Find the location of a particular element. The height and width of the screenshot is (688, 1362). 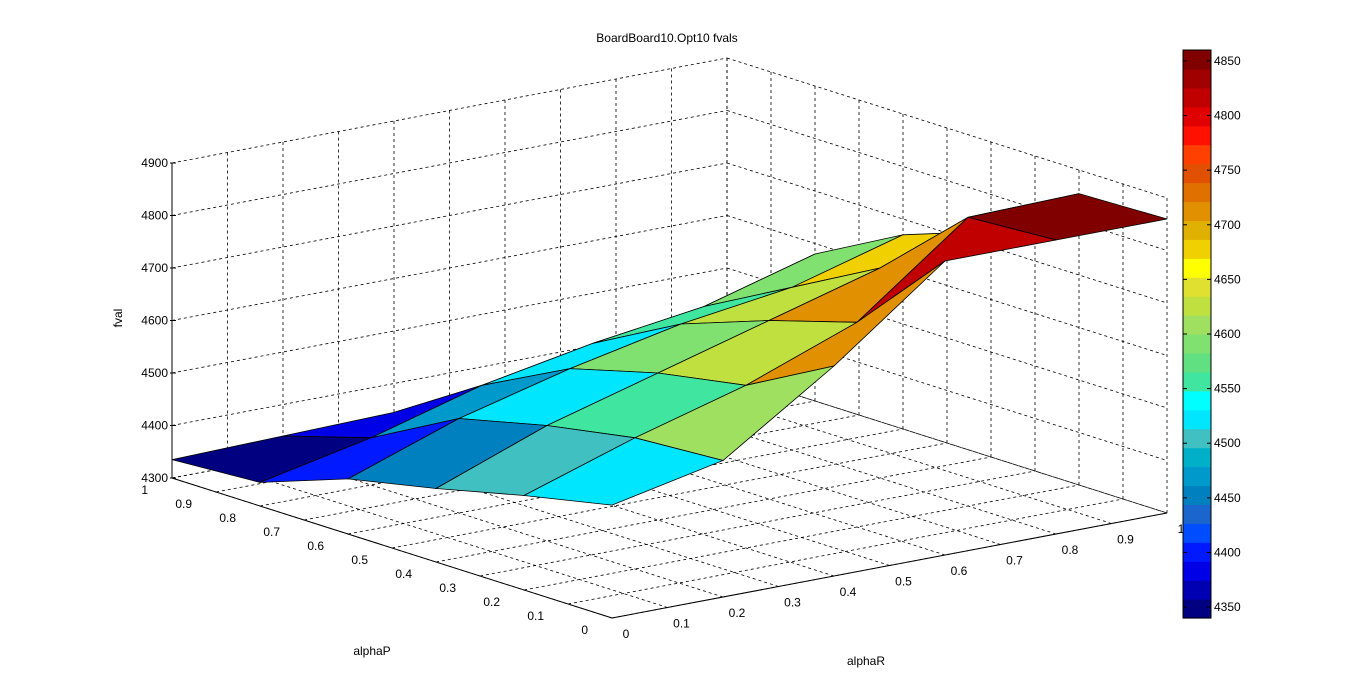

z-tick-label: 4900 is located at coordinates (154, 163).